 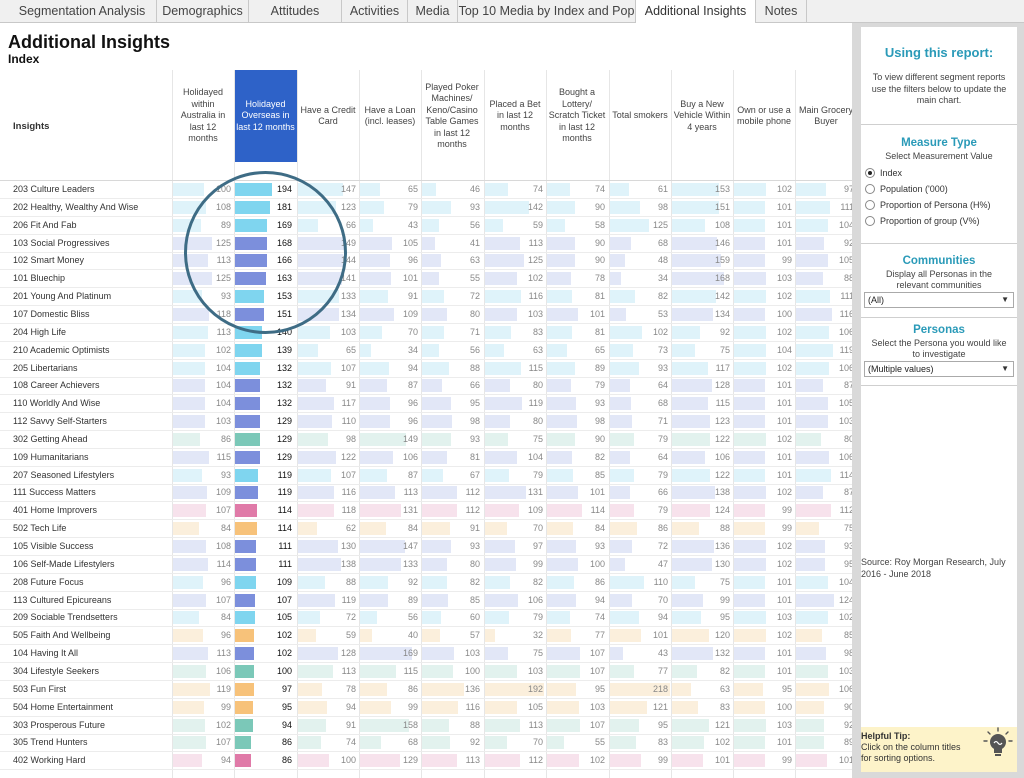 What do you see at coordinates (515, 115) in the screenshot?
I see `column-header-placed-a-bet-in-last-12-months: Placed a Bet in last 12 months` at bounding box center [515, 115].